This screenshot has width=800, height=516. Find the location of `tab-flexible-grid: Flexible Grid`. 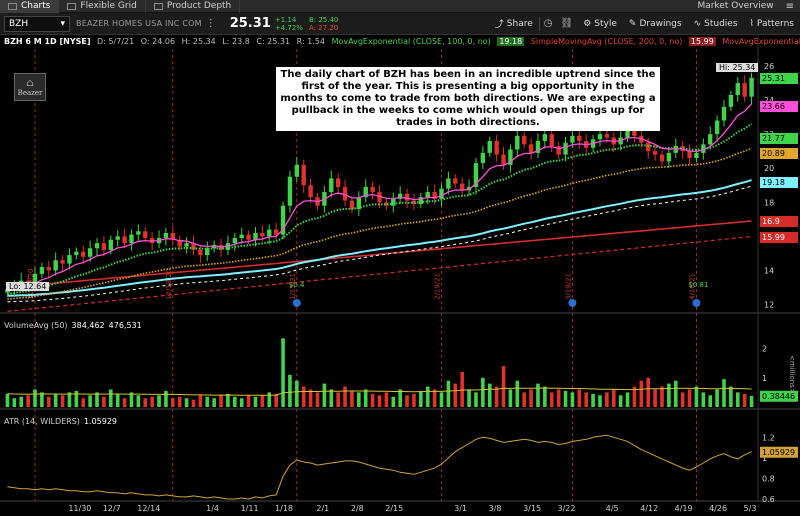

tab-flexible-grid: Flexible Grid is located at coordinates (102, 6).